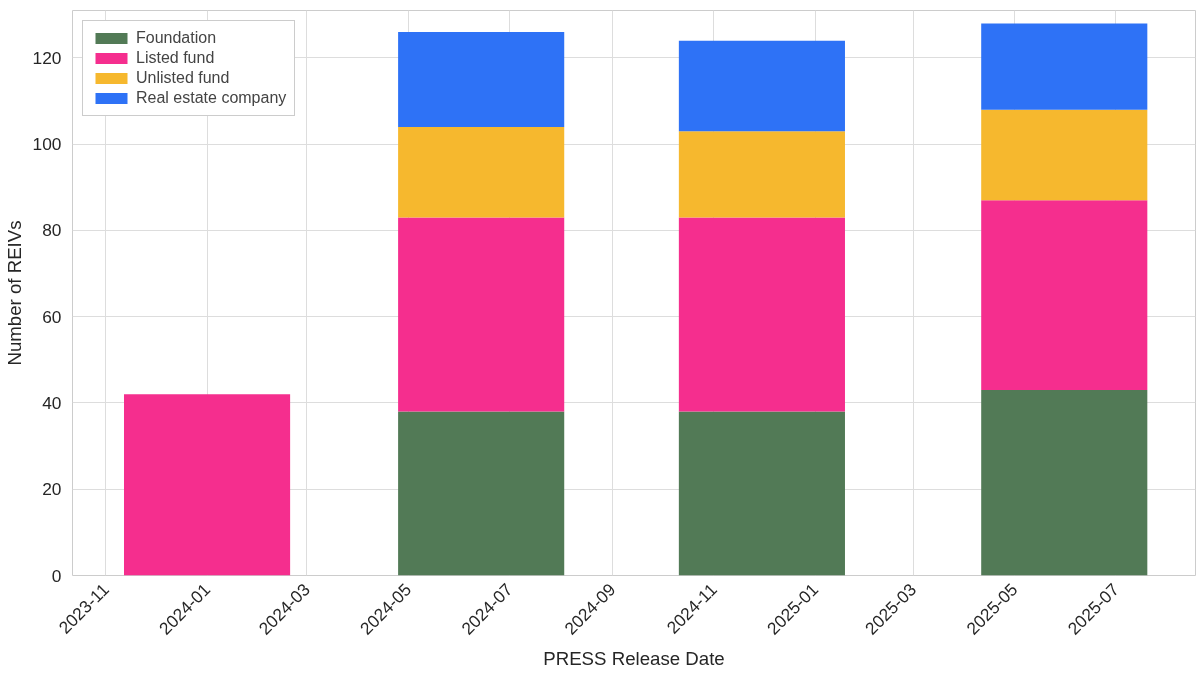 The height and width of the screenshot is (677, 1202). Describe the element at coordinates (52, 316) in the screenshot. I see `y-tick-label: 60` at that location.